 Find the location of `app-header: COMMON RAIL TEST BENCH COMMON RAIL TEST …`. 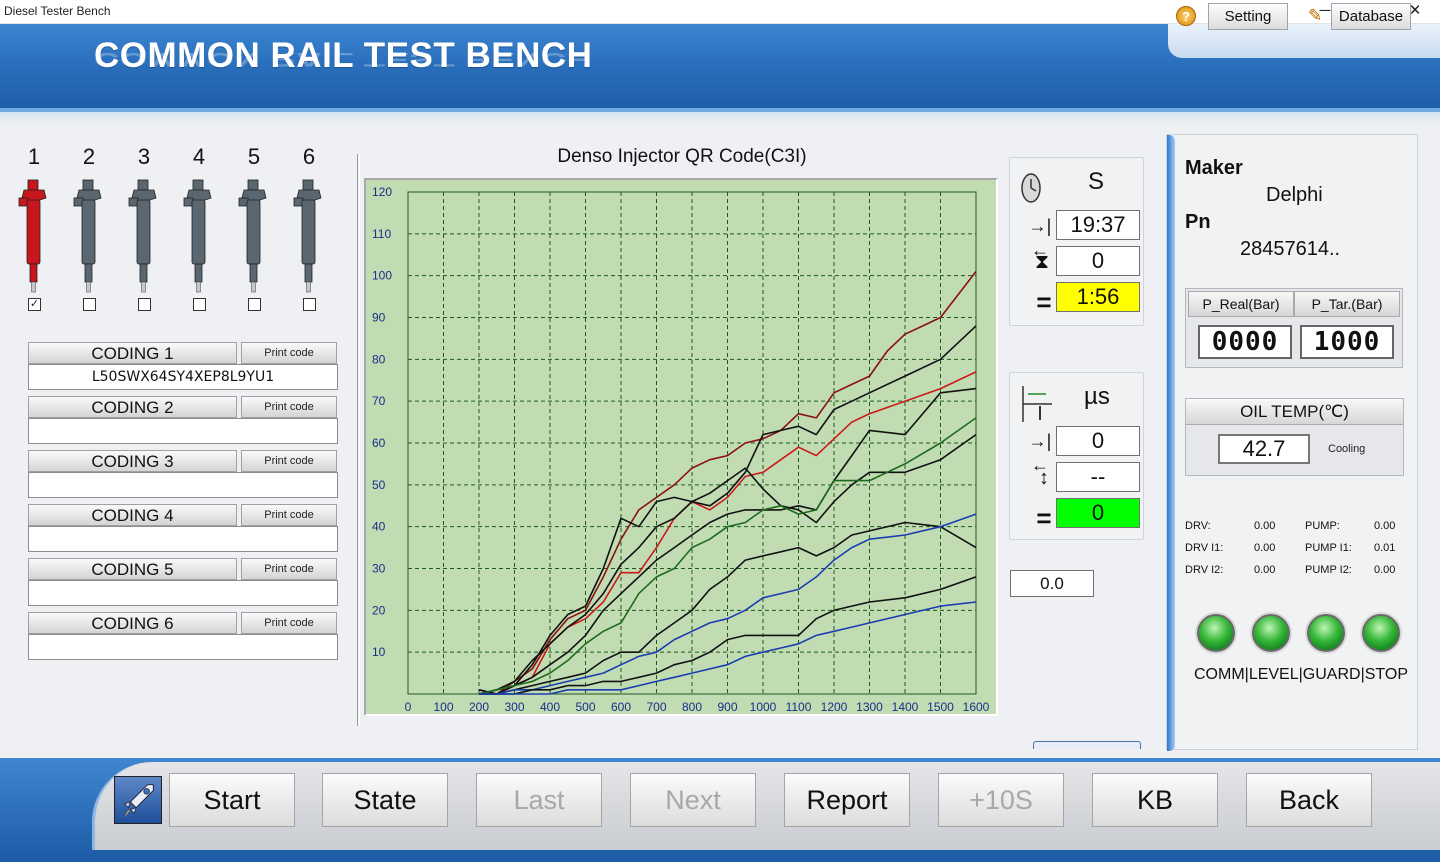

app-header: COMMON RAIL TEST BENCH COMMON RAIL TEST … is located at coordinates (720, 68).